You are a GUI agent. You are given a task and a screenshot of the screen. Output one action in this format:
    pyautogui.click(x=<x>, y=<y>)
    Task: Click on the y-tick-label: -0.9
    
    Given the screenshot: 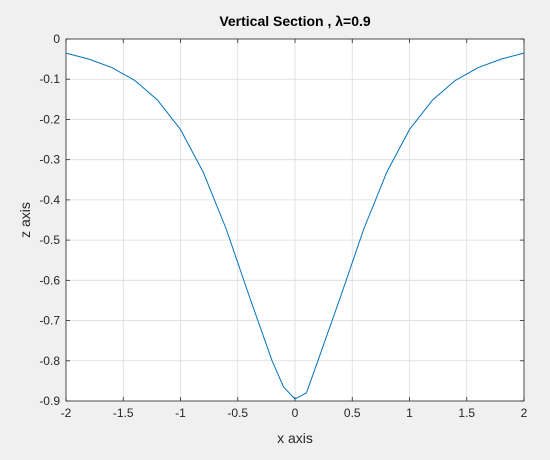 What is the action you would take?
    pyautogui.click(x=49, y=401)
    